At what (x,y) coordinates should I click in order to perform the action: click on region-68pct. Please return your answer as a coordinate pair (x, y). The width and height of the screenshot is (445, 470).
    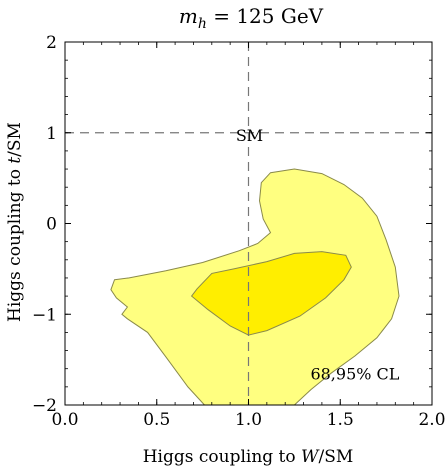
    Looking at the image, I should click on (271, 293).